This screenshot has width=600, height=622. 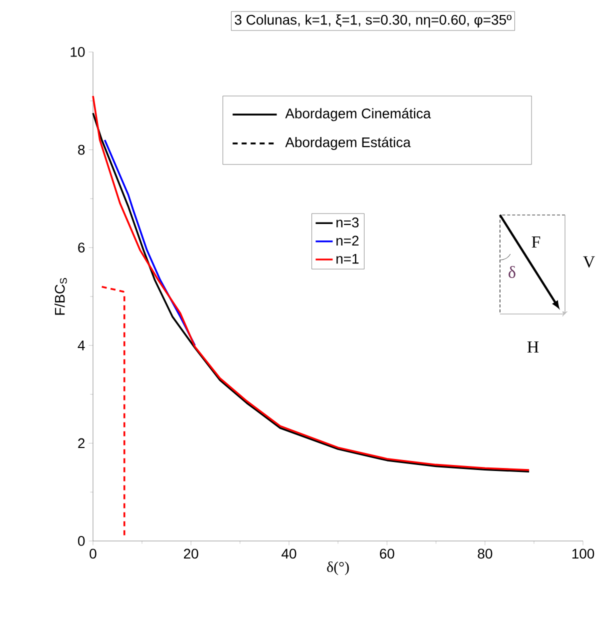 I want to click on y-axis-title: F/BC$_{S}$, so click(x=60, y=296).